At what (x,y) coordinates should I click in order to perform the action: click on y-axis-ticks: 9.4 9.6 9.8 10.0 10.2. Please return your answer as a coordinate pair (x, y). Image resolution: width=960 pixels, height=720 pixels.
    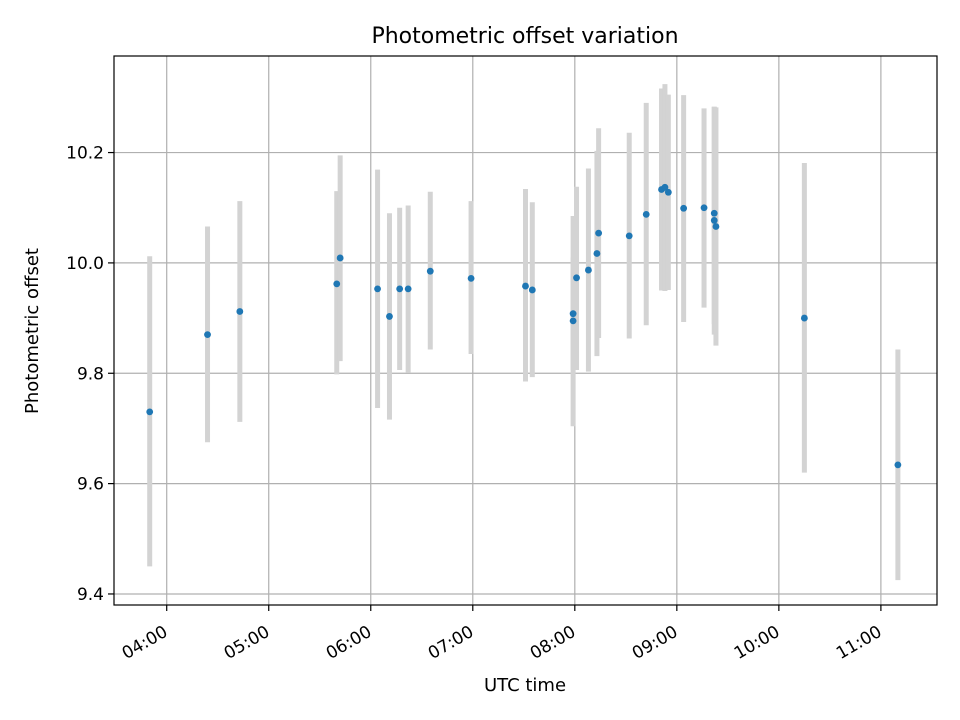
    Looking at the image, I should click on (90, 374).